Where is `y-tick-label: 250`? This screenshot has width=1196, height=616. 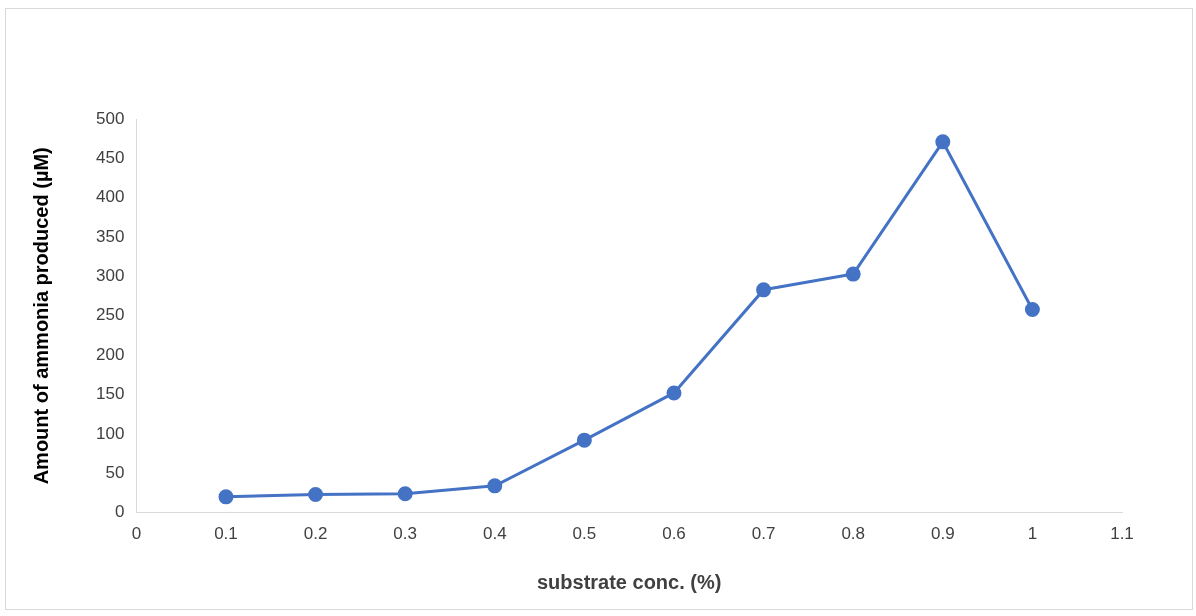
y-tick-label: 250 is located at coordinates (110, 315).